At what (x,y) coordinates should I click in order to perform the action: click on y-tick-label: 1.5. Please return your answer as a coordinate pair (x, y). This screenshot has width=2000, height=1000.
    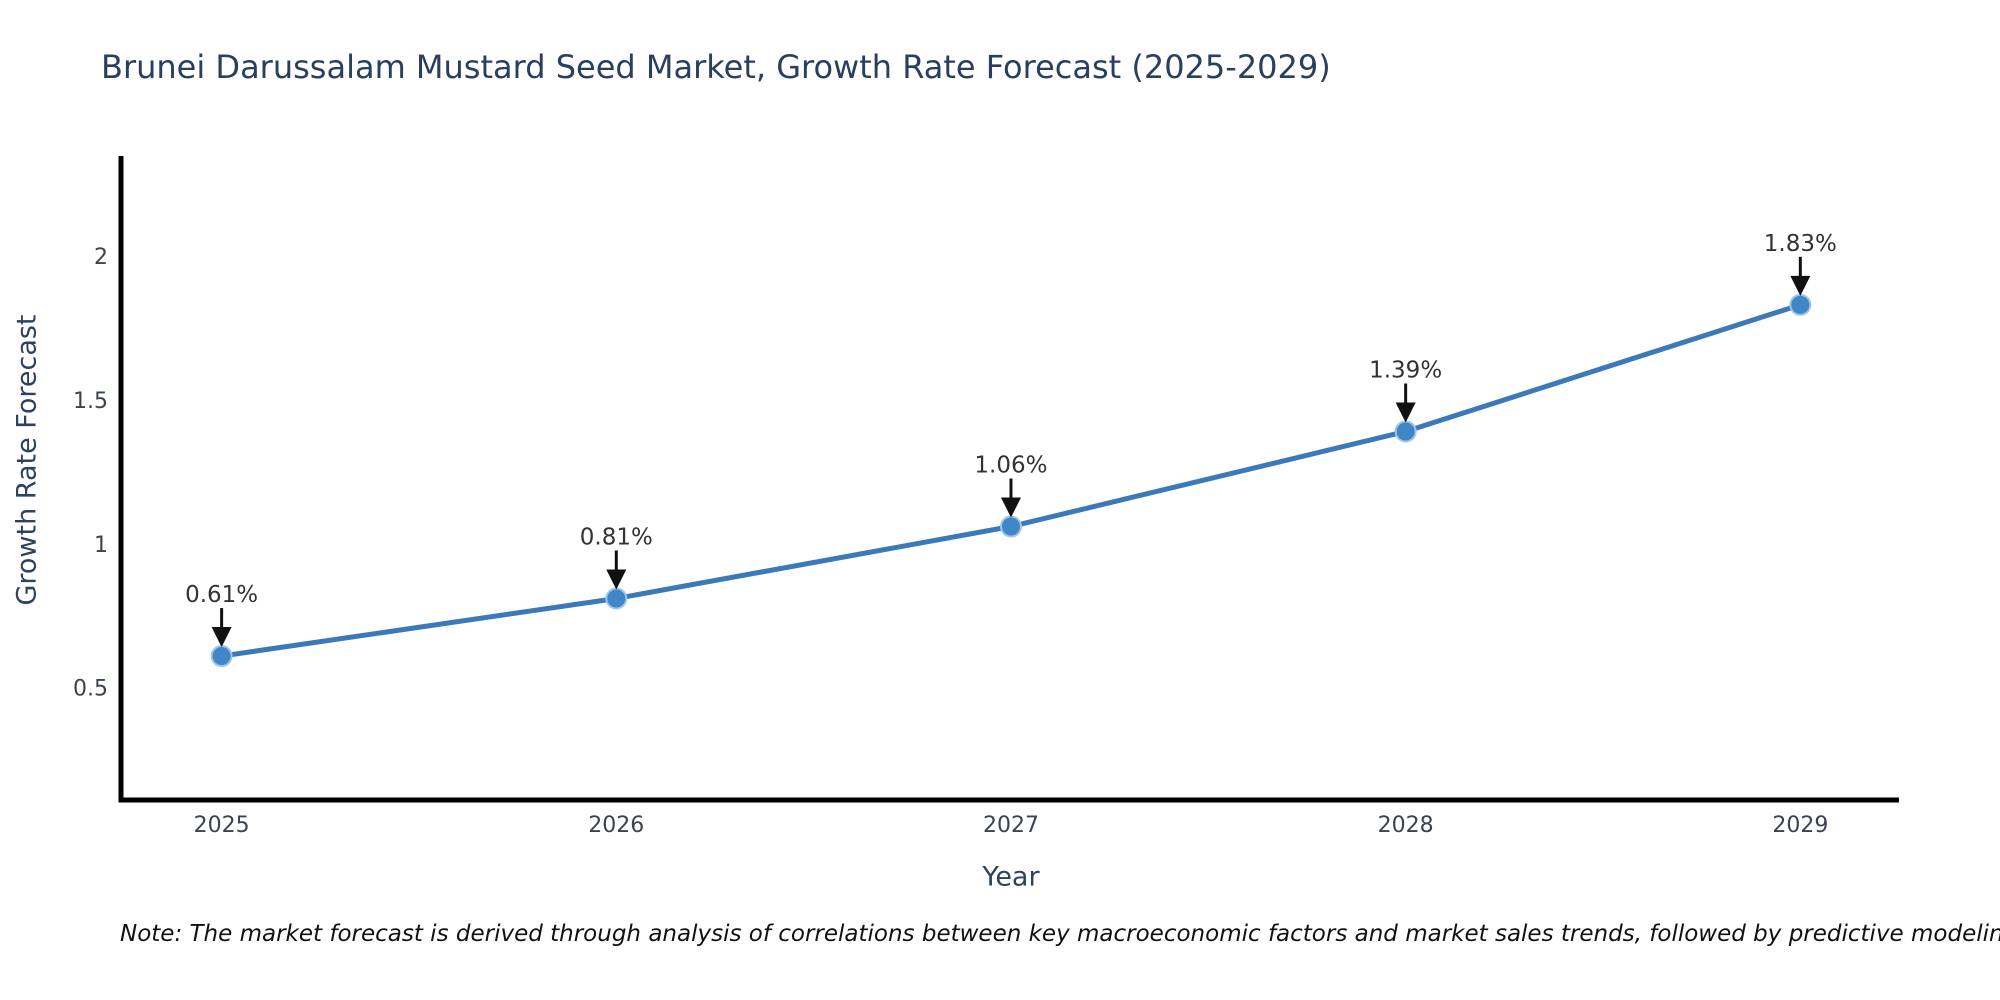
    Looking at the image, I should click on (90, 401).